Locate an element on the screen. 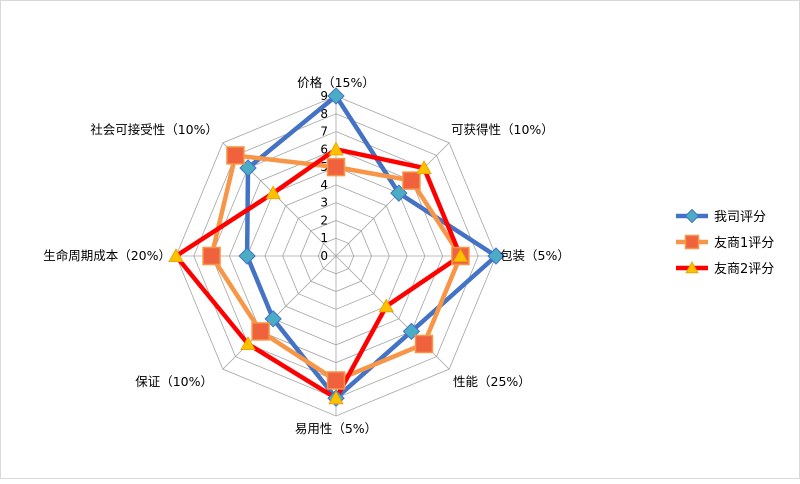 The width and height of the screenshot is (800, 484). tick-label: 8 is located at coordinates (324, 114).